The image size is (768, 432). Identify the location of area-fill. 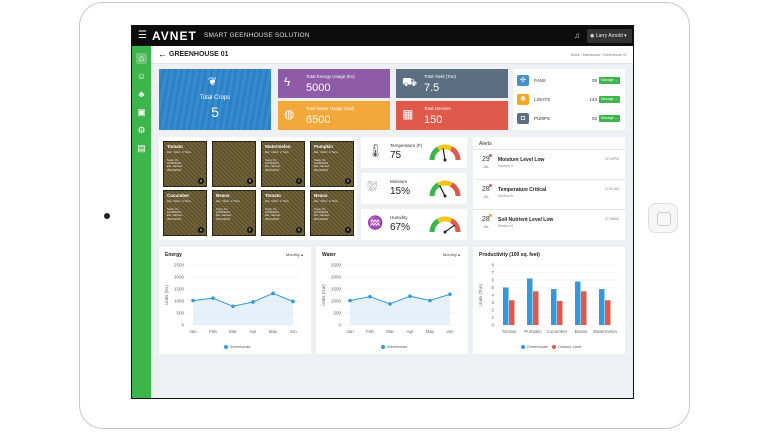
(400, 309).